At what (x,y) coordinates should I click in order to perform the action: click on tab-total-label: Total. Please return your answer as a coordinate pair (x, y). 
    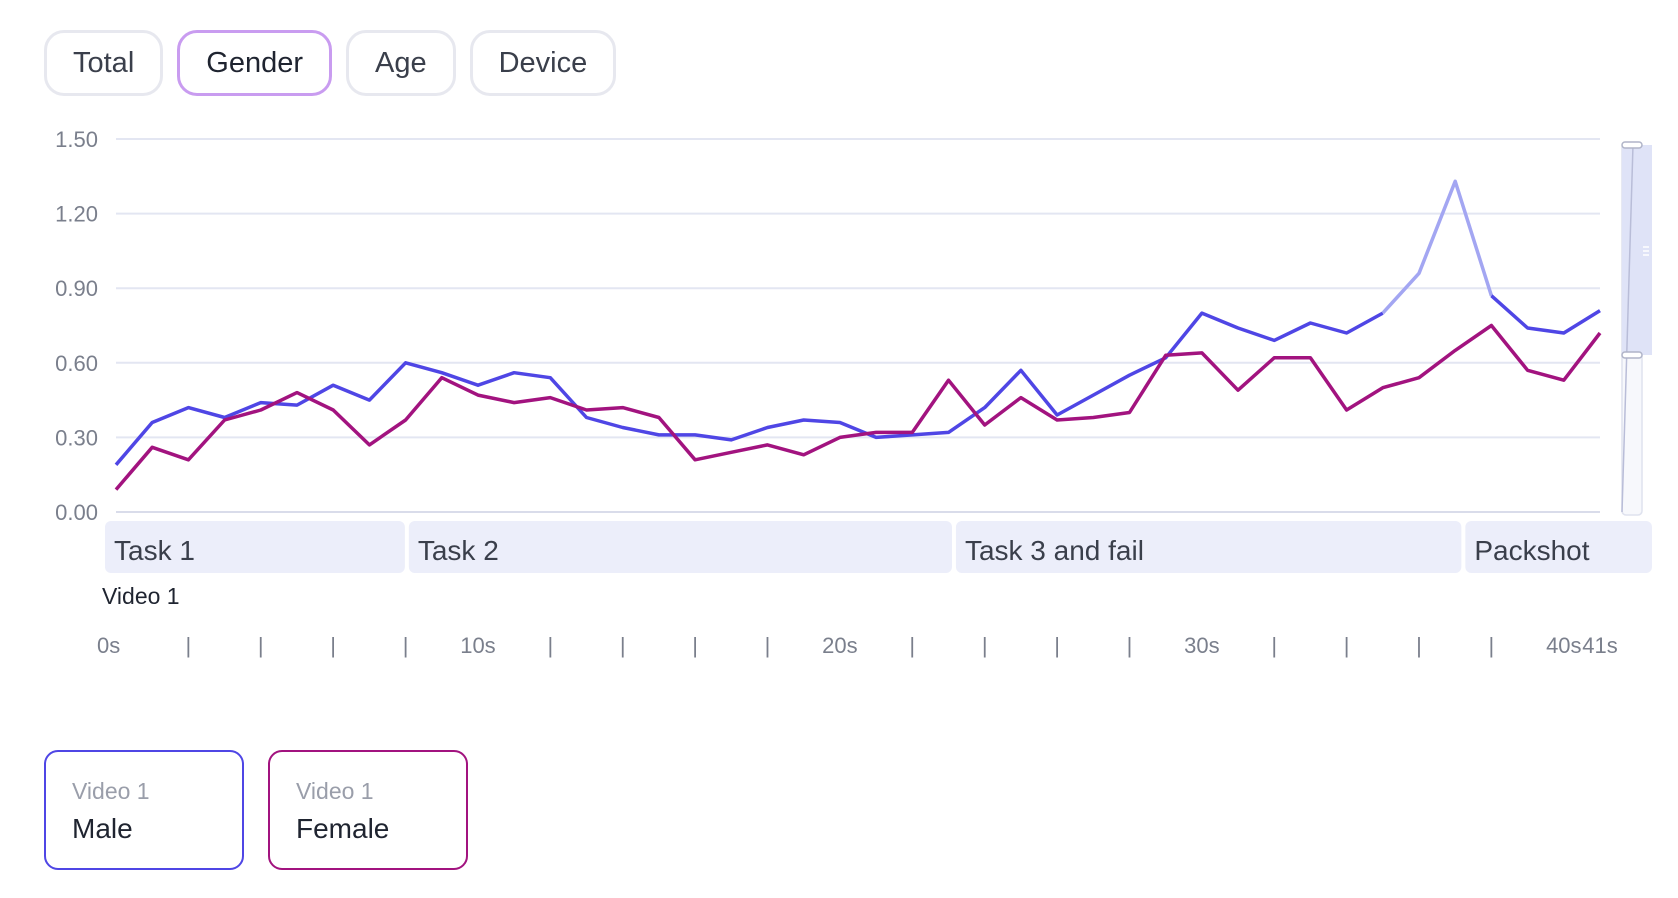
    Looking at the image, I should click on (104, 62).